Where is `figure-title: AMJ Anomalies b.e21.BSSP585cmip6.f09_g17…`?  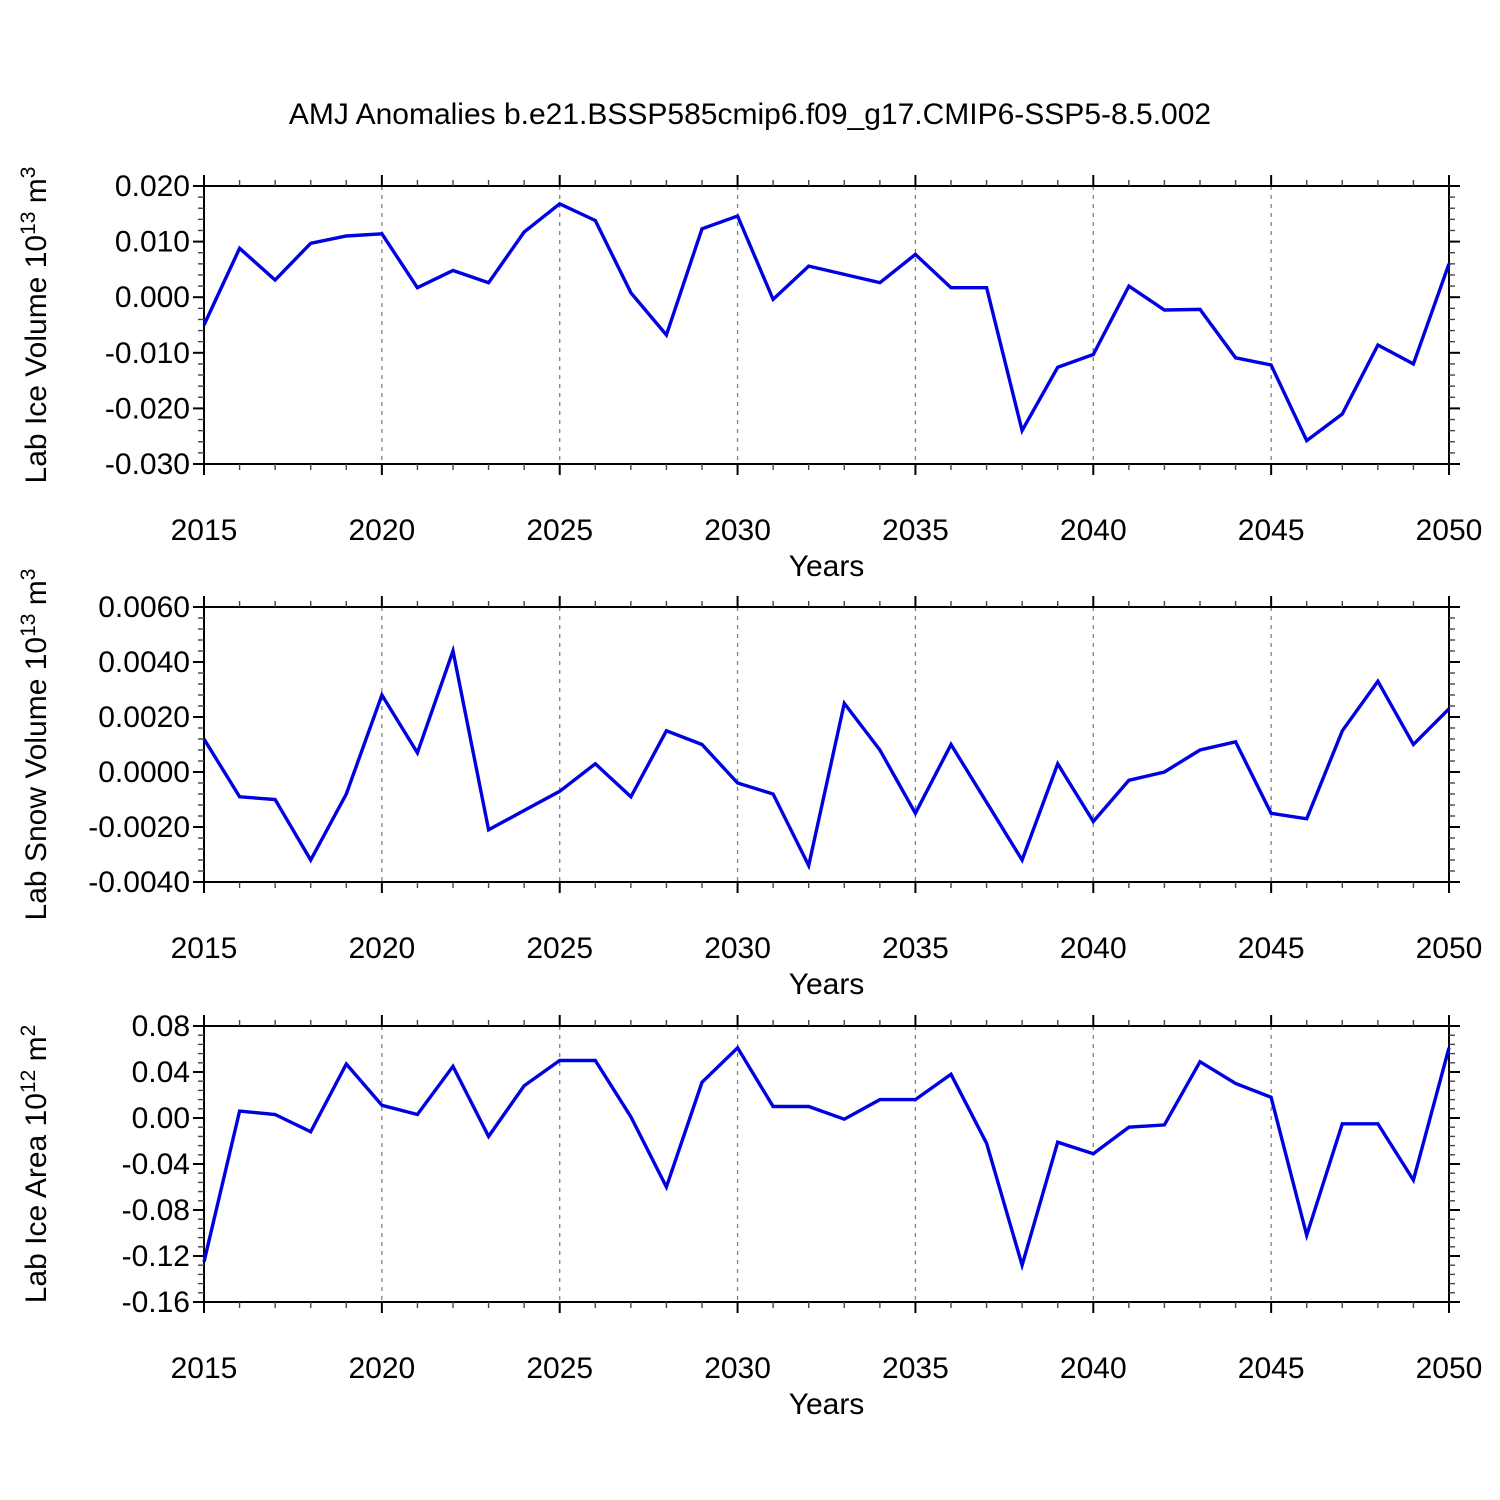
figure-title: AMJ Anomalies b.e21.BSSP585cmip6.f09_g17… is located at coordinates (750, 114).